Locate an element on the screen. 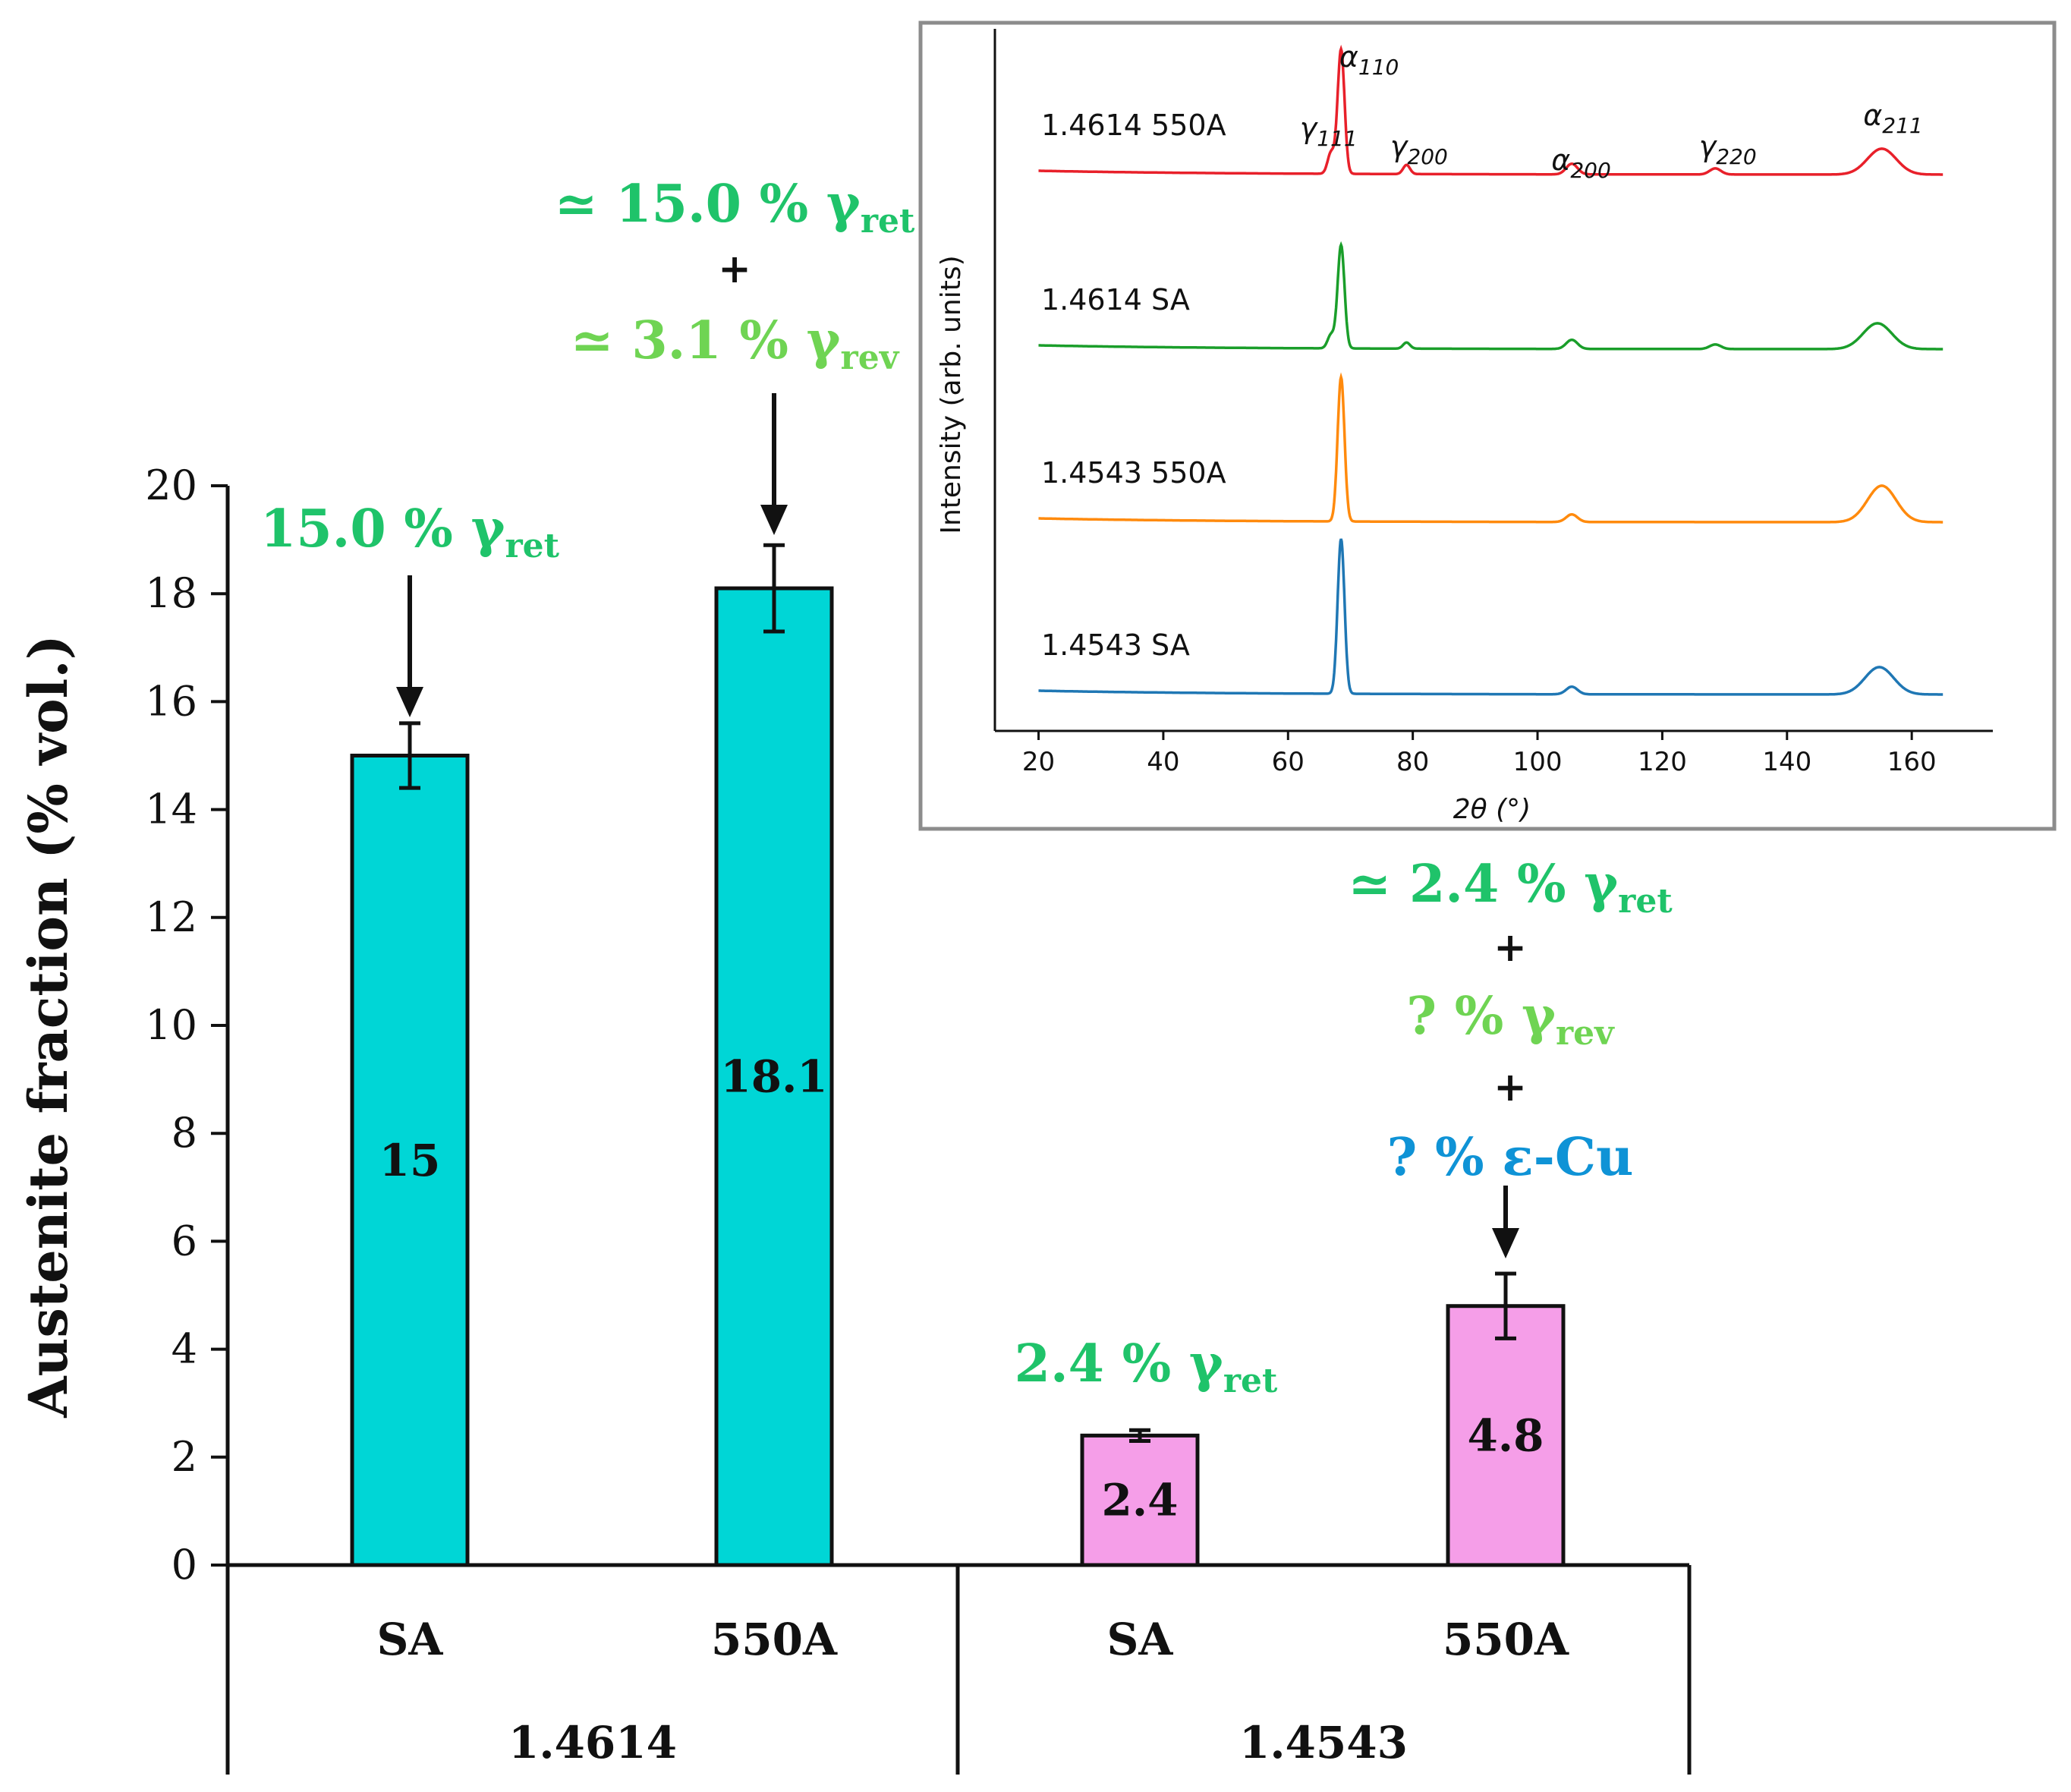 This screenshot has width=2071, height=1792. inset-peak-labels: γ111 α110 γ200 α200 γ220 α211 is located at coordinates (1611, 111).